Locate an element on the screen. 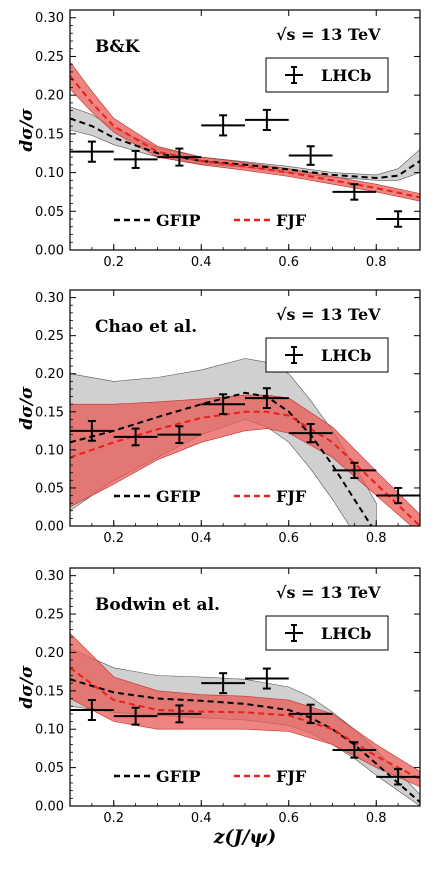 The image size is (436, 872). panel-1-ytick-label: 0.25 is located at coordinates (49, 57).